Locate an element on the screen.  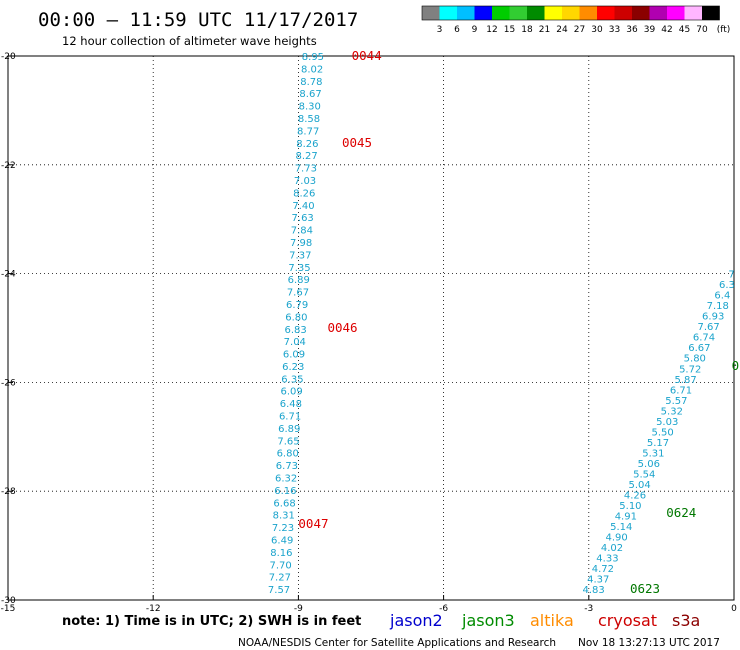
wave-height-label: 5.32 is located at coordinates (672, 411).